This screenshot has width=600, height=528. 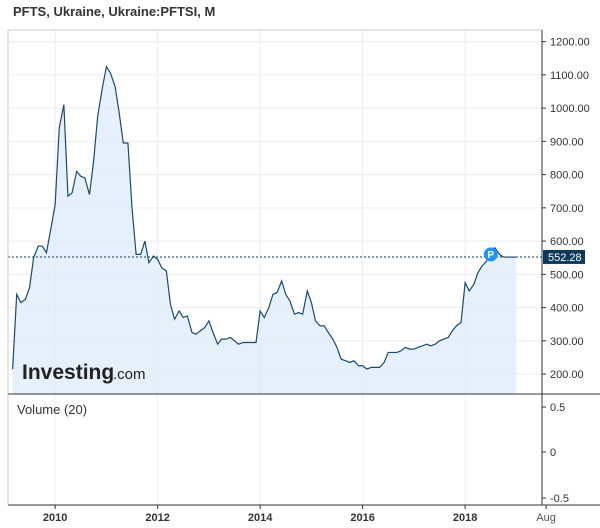 I want to click on y-tick-label: 1000.00, so click(x=570, y=109).